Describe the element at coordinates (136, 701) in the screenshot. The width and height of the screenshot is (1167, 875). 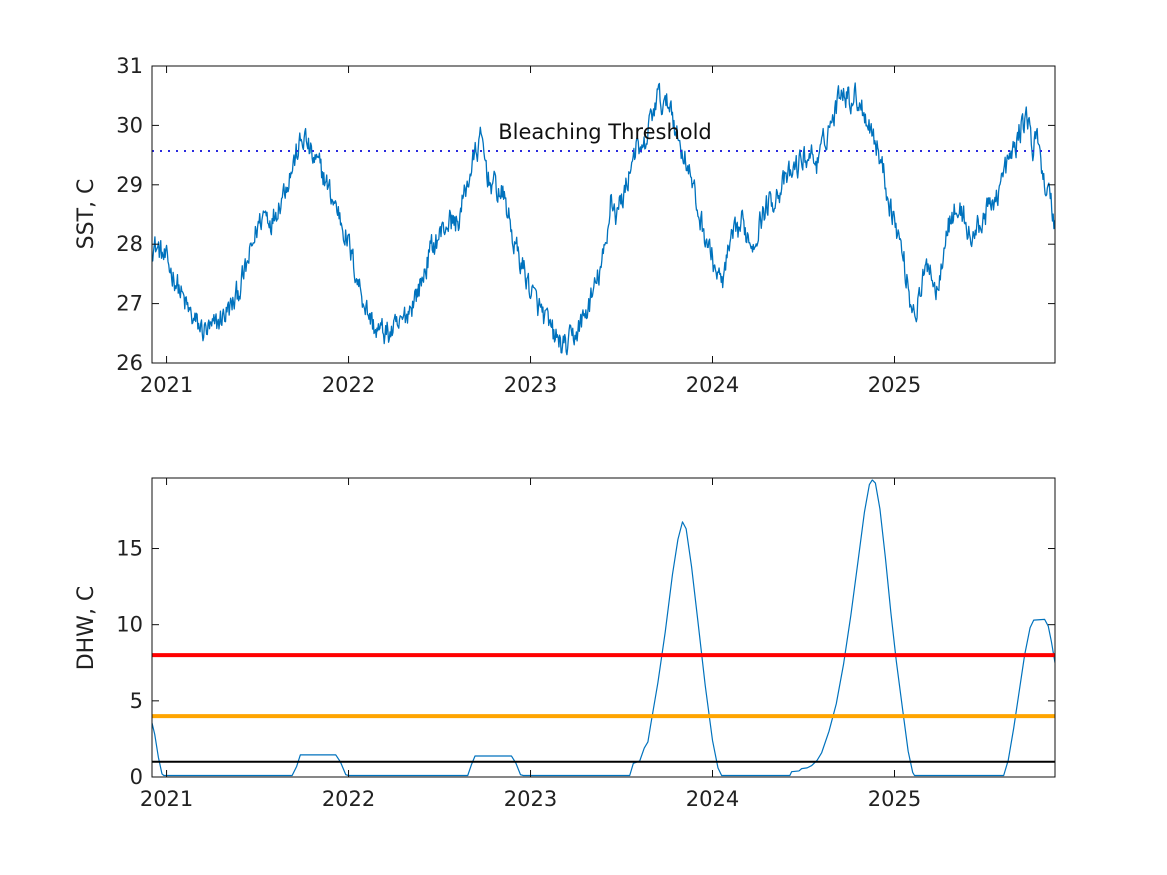
I see `dhw-y-tick-label: 5` at that location.